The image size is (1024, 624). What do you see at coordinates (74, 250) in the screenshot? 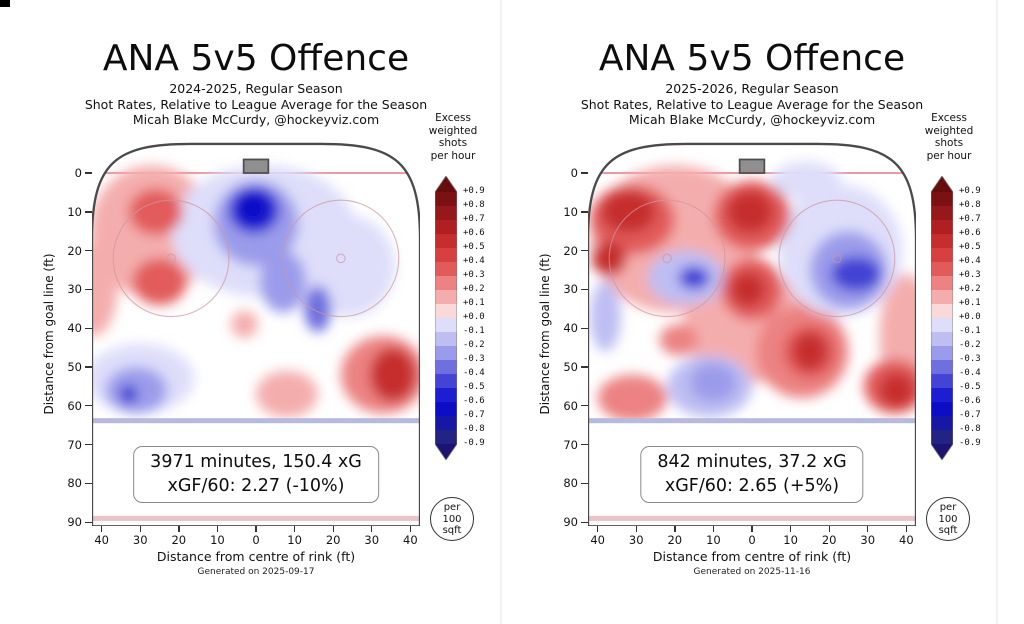
I see `y-tick-label: 20` at bounding box center [74, 250].